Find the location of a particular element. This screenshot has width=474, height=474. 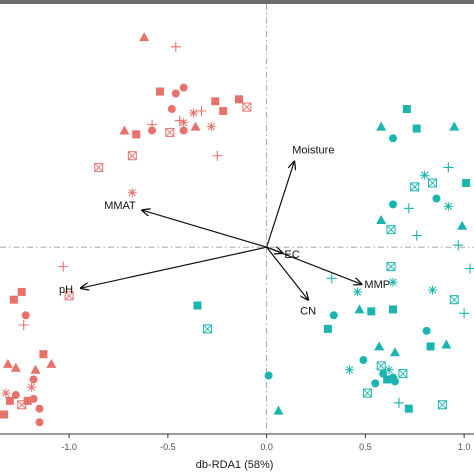

x-tick-label-1: -0.5 is located at coordinates (168, 447).